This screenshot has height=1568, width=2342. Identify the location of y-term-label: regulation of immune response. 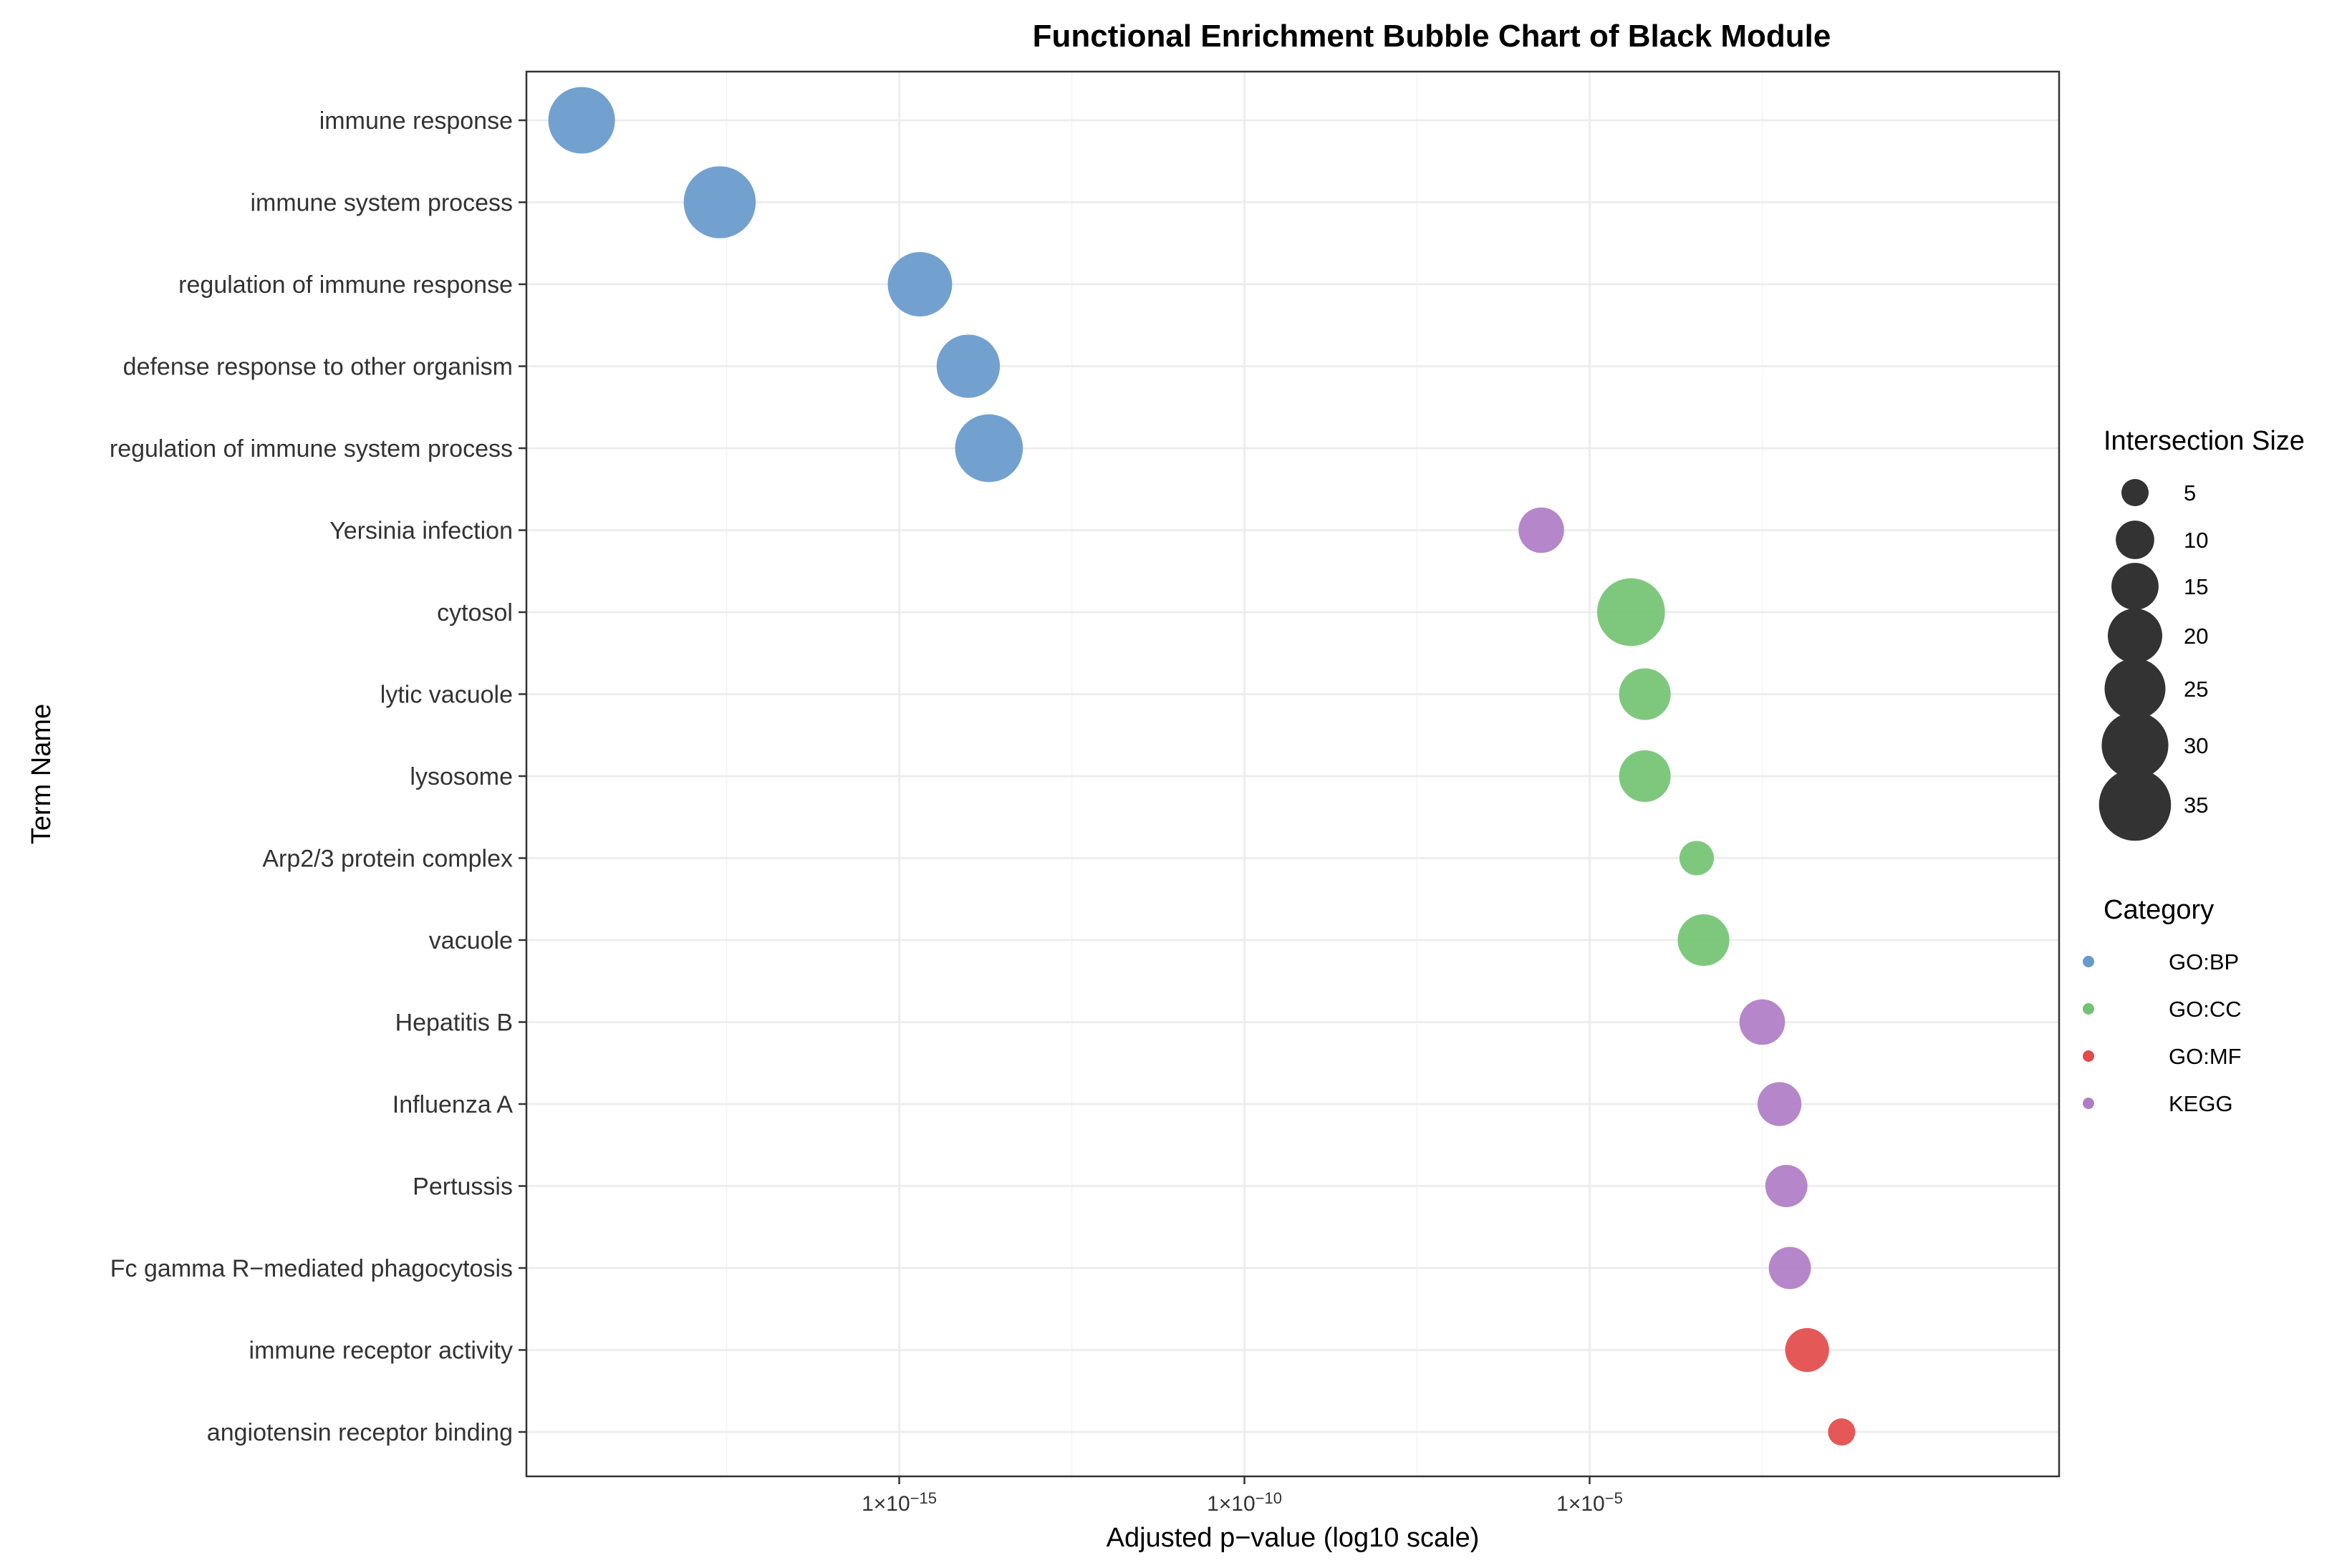
(345, 285).